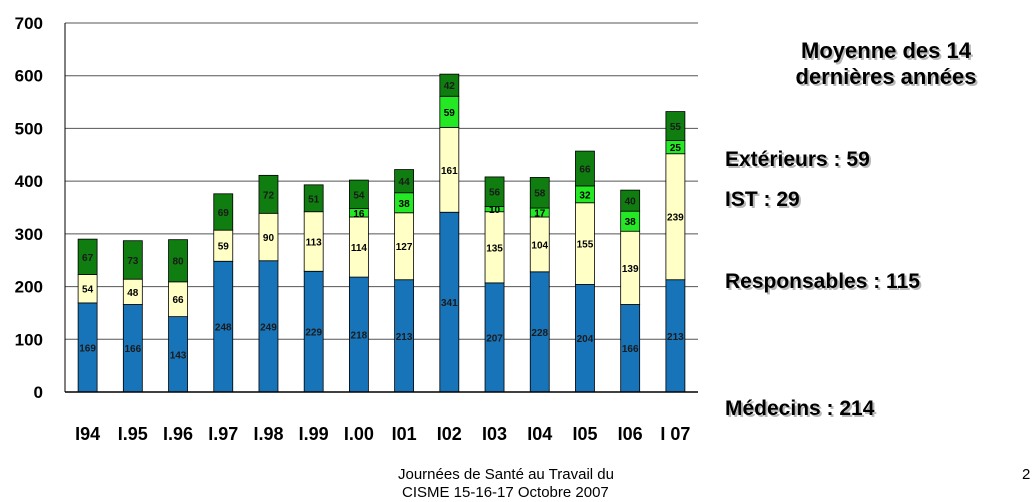  I want to click on x-tick-label: I04, so click(539, 434).